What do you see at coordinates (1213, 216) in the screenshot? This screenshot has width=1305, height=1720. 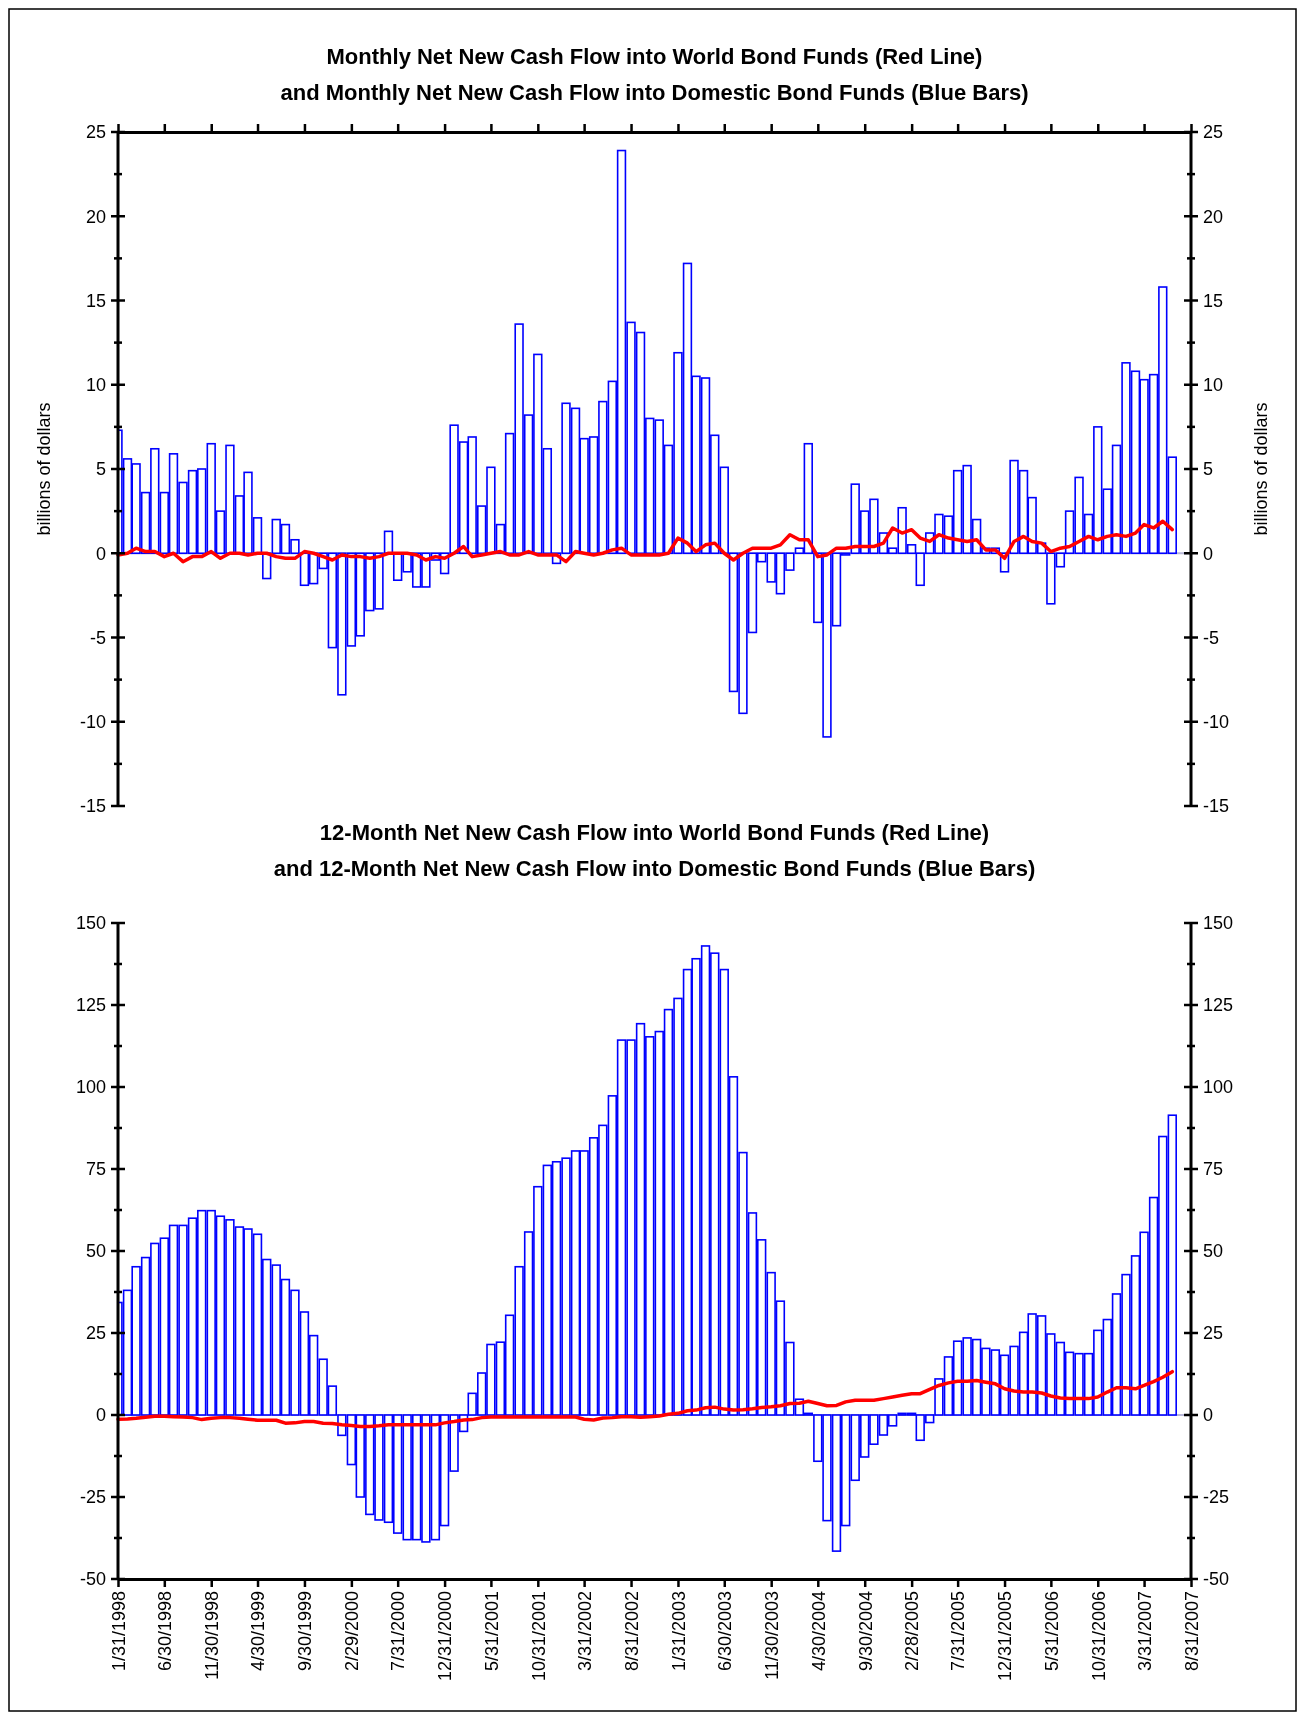 I see `y2-tick-label: 20` at bounding box center [1213, 216].